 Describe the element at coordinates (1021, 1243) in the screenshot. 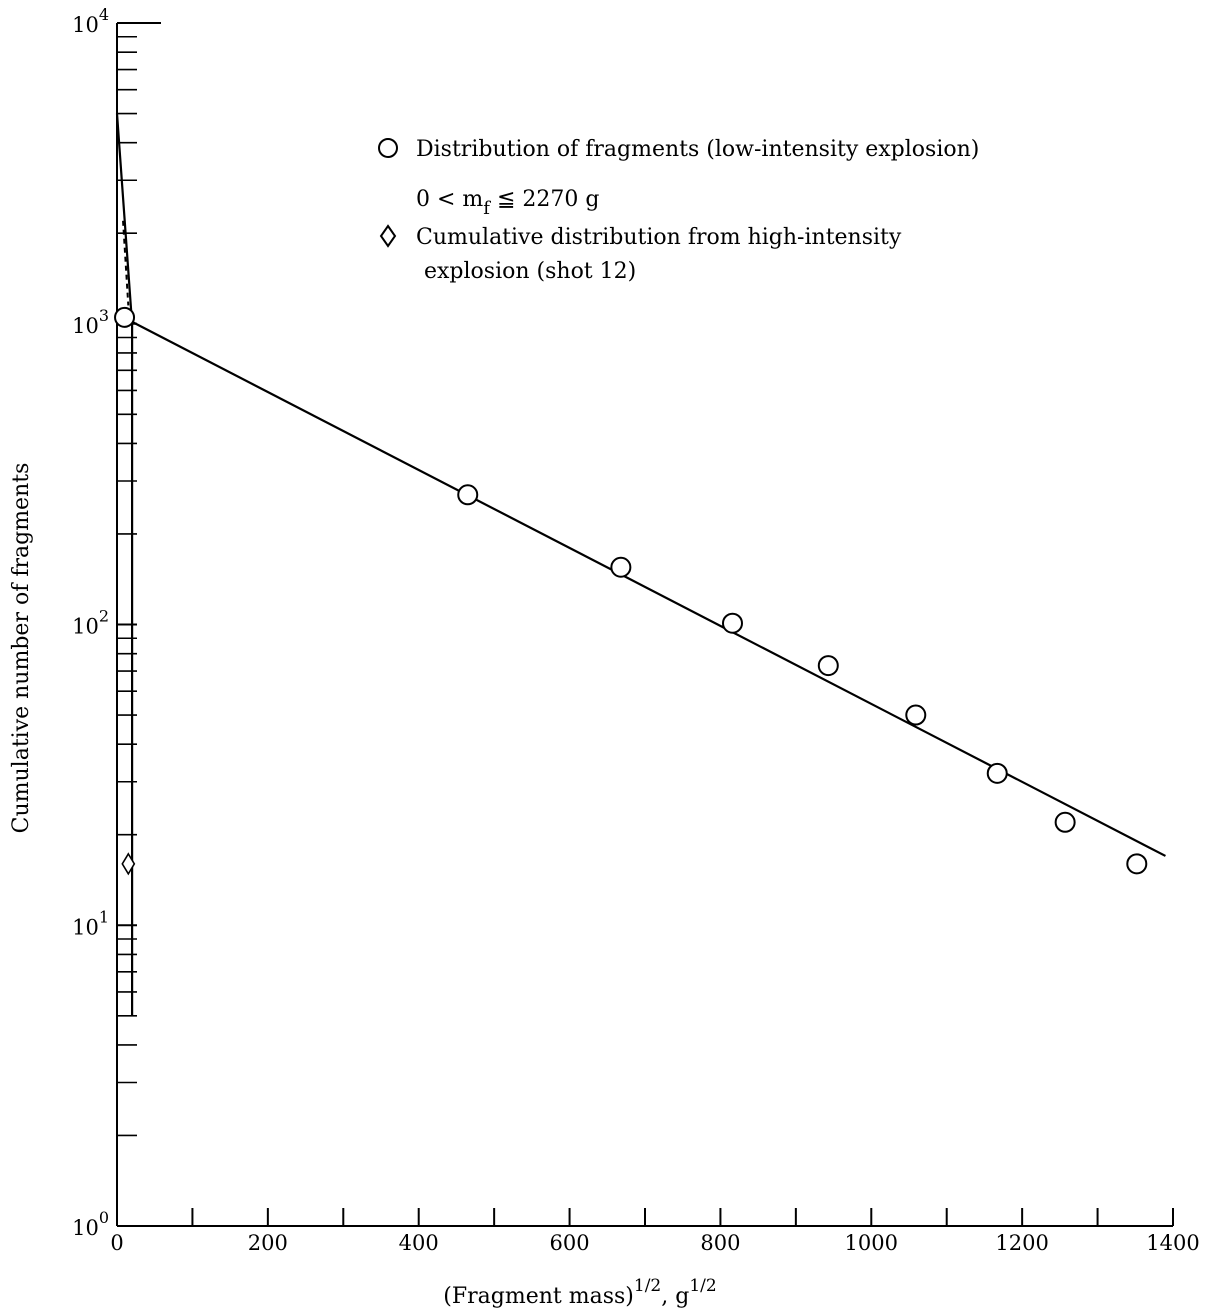

I see `x-tick-label: 1200` at that location.